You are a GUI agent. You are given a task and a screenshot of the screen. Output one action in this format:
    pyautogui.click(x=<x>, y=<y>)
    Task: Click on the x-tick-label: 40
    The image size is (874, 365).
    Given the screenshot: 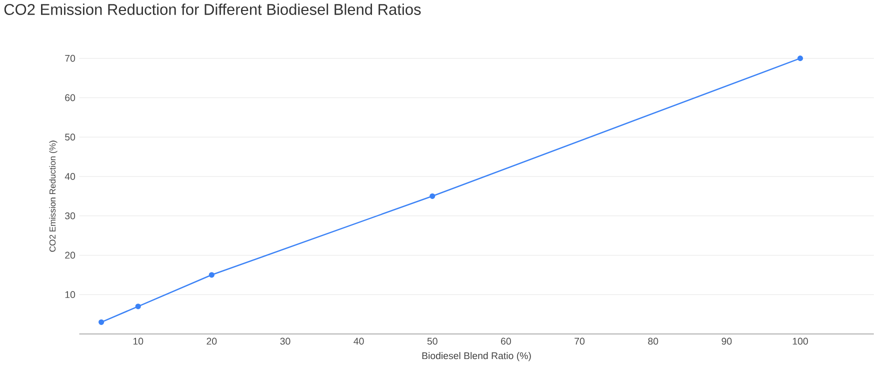 What is the action you would take?
    pyautogui.click(x=359, y=341)
    